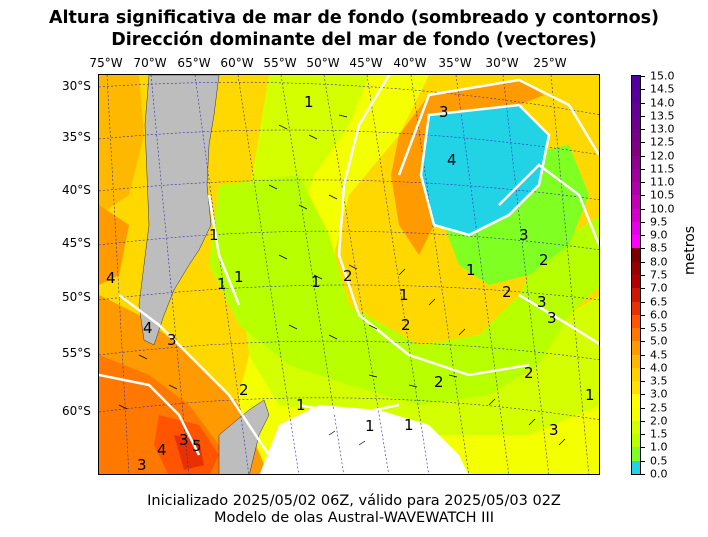  What do you see at coordinates (662, 156) in the screenshot?
I see `colorbar-tick-label: 12.0` at bounding box center [662, 156].